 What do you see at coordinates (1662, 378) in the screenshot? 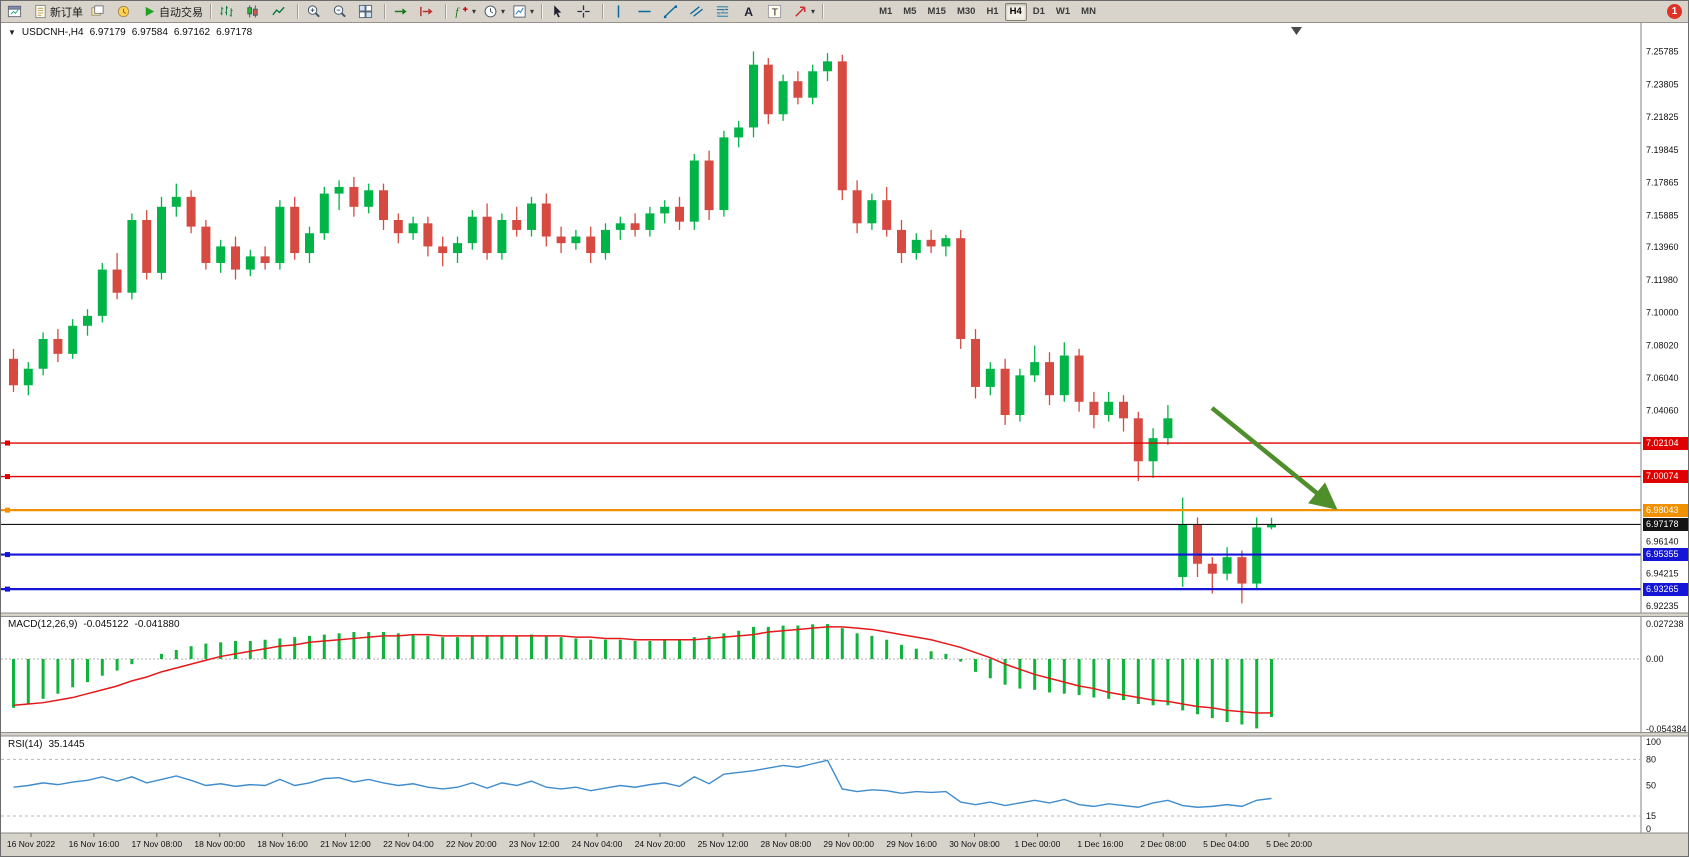
I see `price-tick-label: 7.06040` at bounding box center [1662, 378].